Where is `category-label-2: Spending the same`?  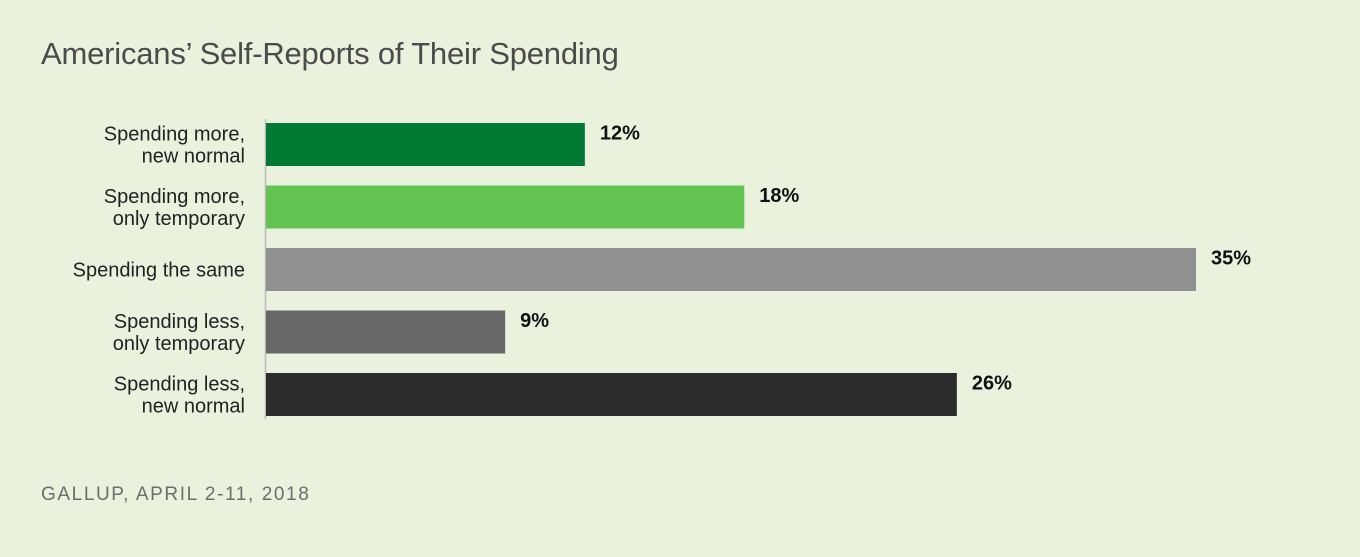 category-label-2: Spending the same is located at coordinates (159, 271).